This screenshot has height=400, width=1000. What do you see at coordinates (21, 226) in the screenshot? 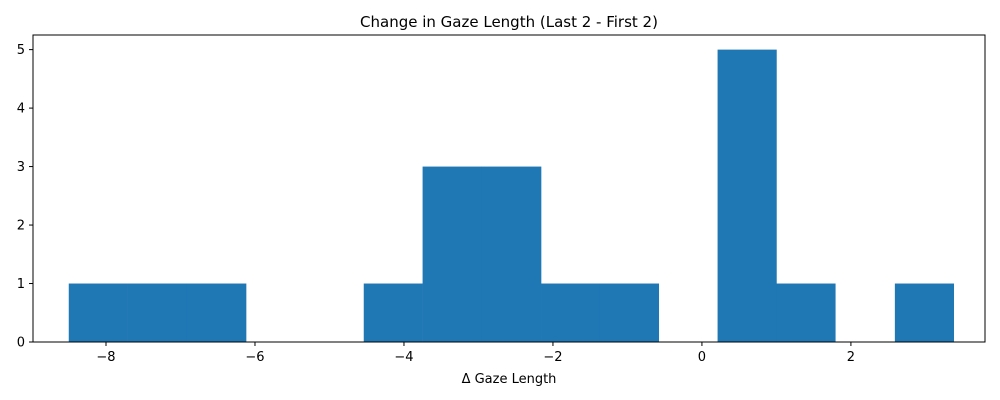
I see `y-tick-label: 2` at bounding box center [21, 226].